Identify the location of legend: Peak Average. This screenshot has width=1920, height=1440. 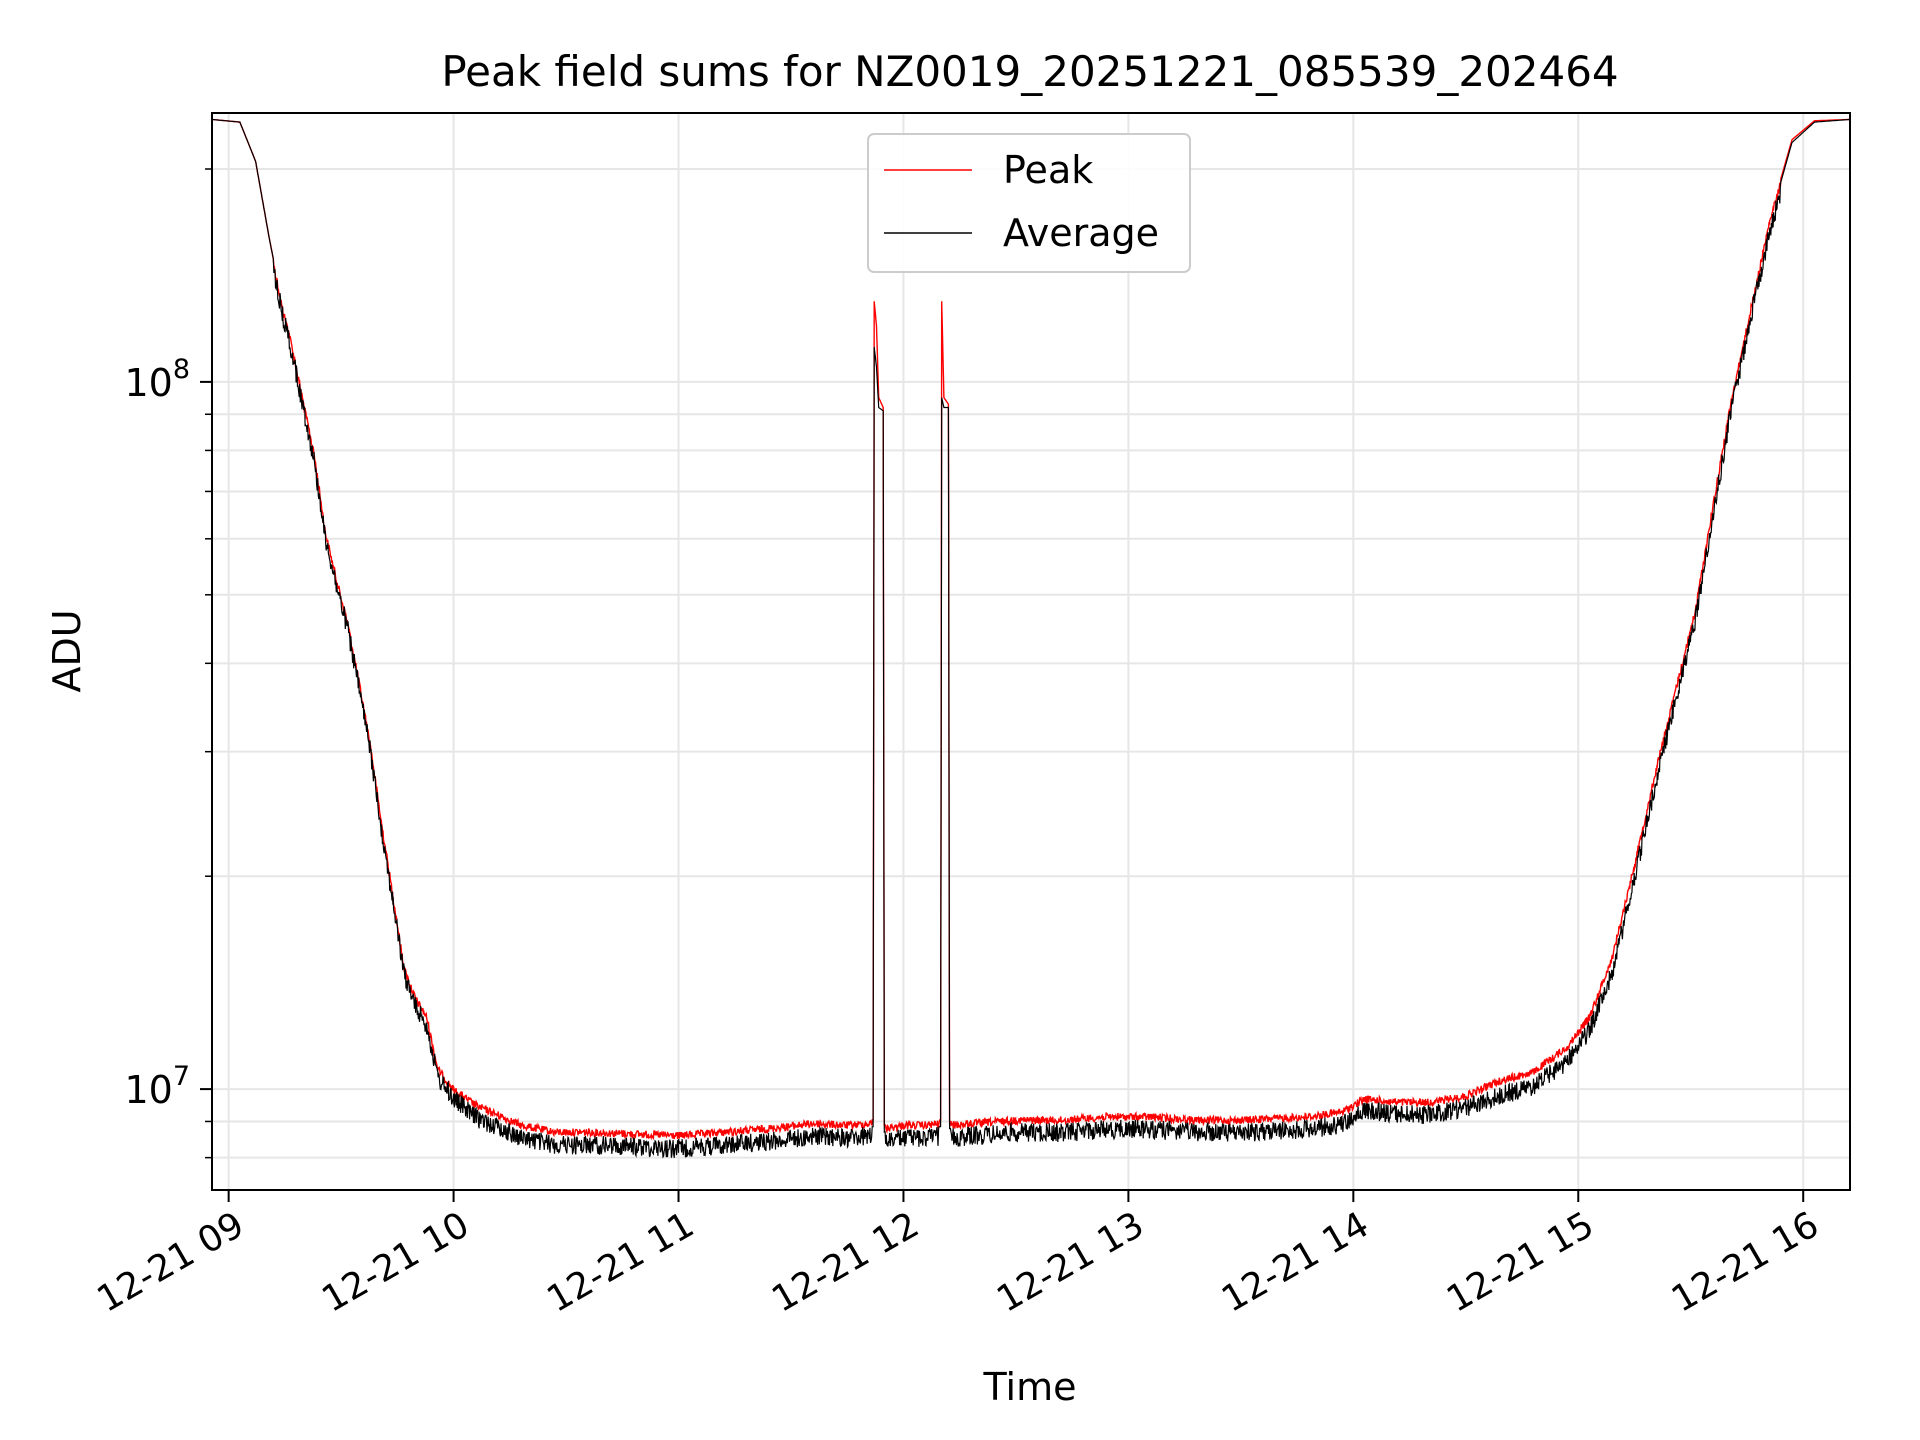
(1029, 203).